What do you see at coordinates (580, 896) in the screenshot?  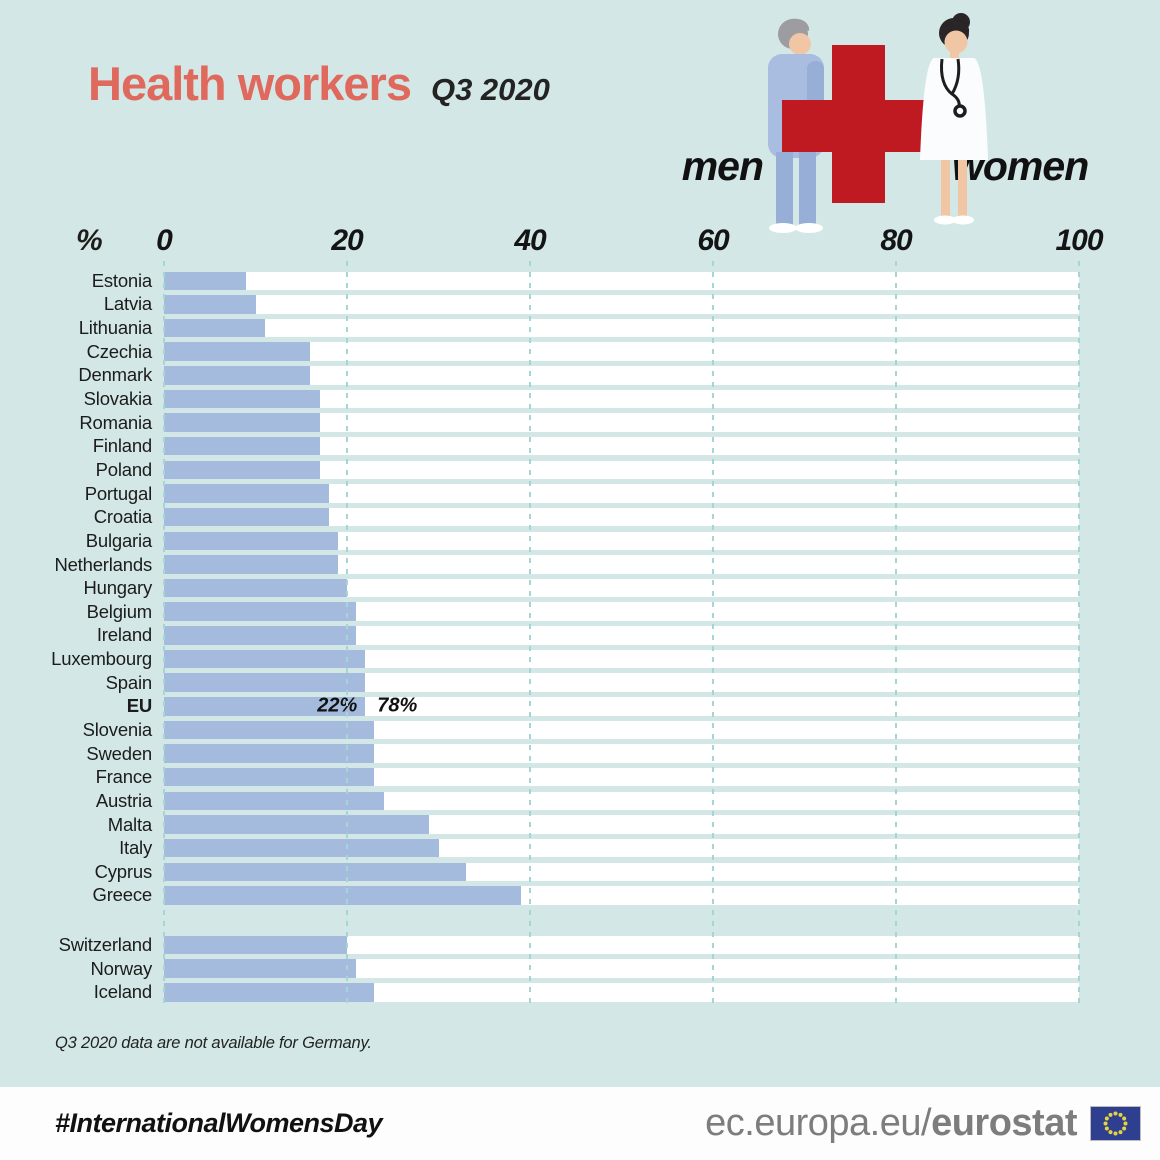 I see `chart-row: Greece` at bounding box center [580, 896].